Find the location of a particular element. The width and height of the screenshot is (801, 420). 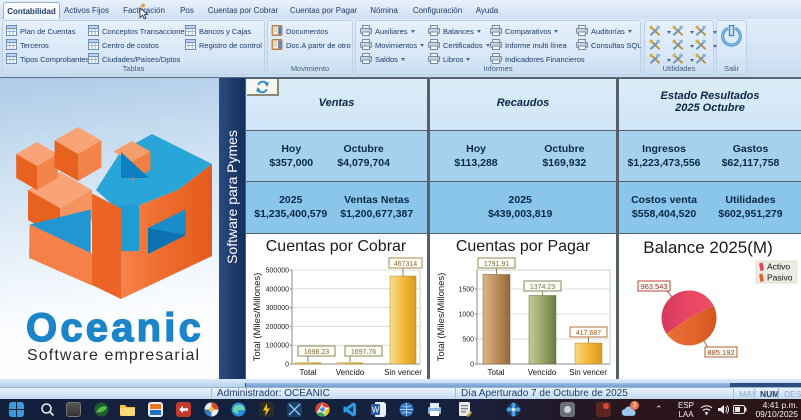

svg-text: 1697.76 is located at coordinates (363, 352).